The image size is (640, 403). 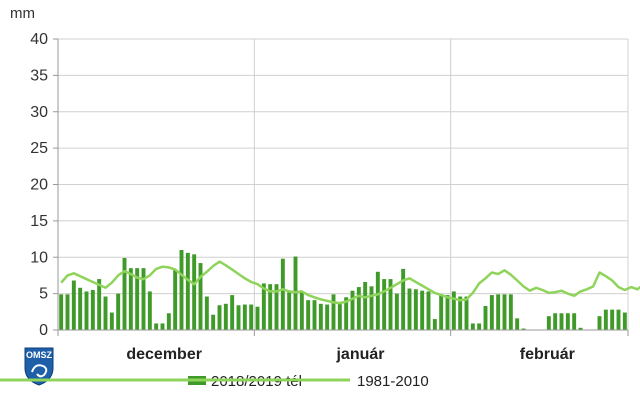 What do you see at coordinates (39, 75) in the screenshot?
I see `y-tick-label: 35` at bounding box center [39, 75].